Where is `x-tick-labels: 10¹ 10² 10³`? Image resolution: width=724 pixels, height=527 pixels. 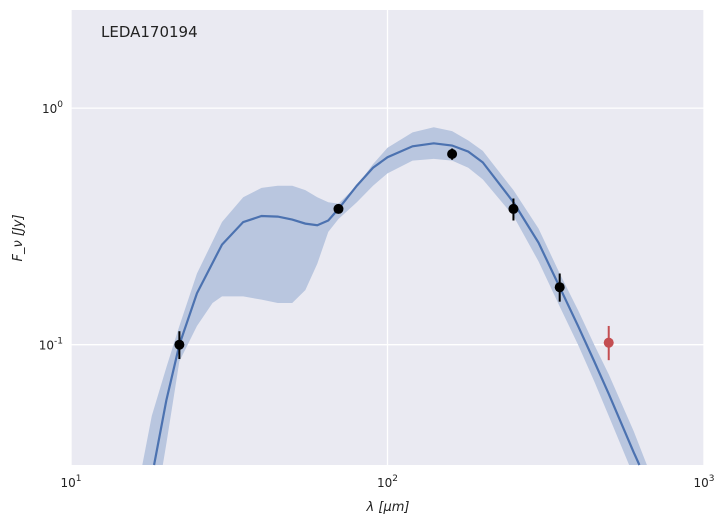
x-tick-labels: 10¹ 10² 10³ is located at coordinates (387, 482).